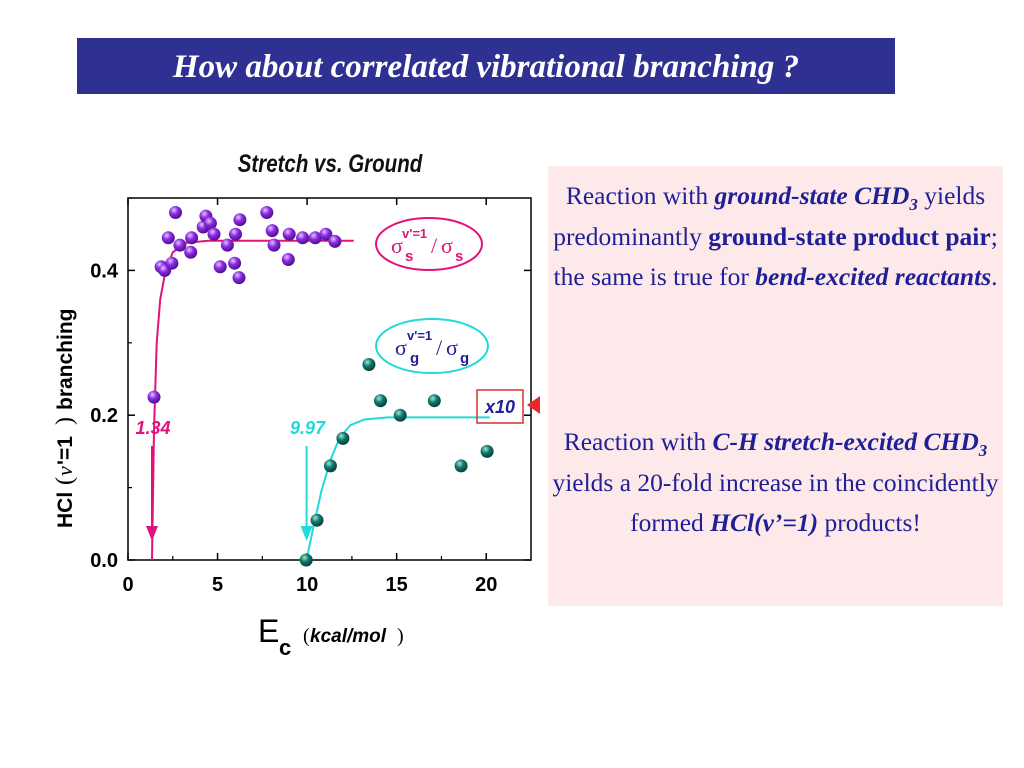 The height and width of the screenshot is (768, 1024). I want to click on x-axis-label-main: E, so click(268, 631).